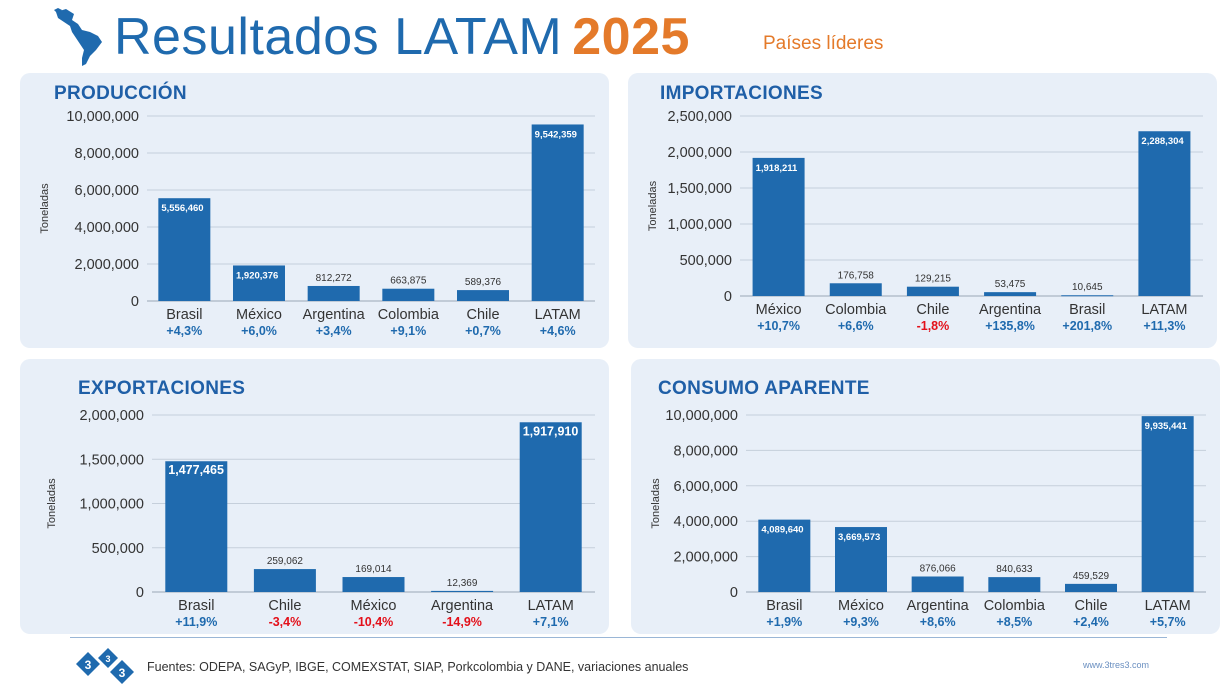  What do you see at coordinates (938, 568) in the screenshot?
I see `data-label: 876,066` at bounding box center [938, 568].